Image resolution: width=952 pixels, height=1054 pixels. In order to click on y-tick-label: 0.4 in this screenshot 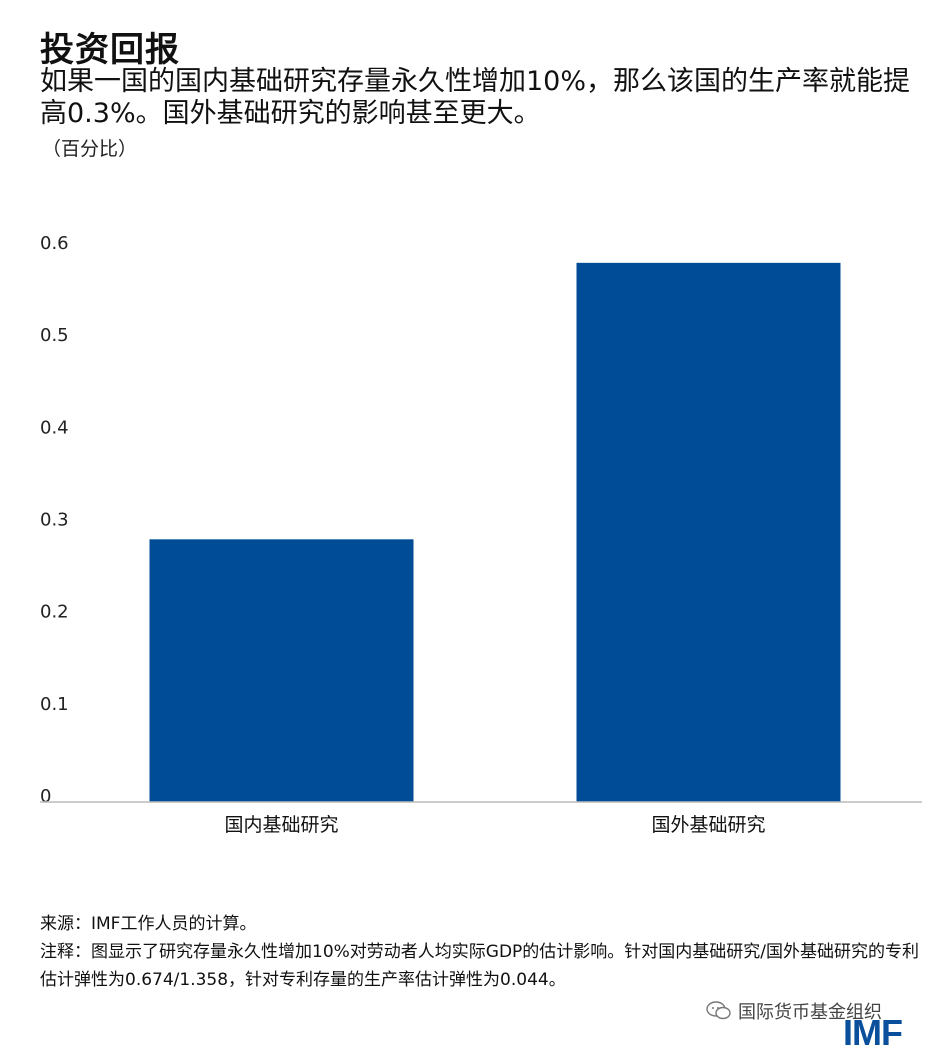, I will do `click(54, 427)`.